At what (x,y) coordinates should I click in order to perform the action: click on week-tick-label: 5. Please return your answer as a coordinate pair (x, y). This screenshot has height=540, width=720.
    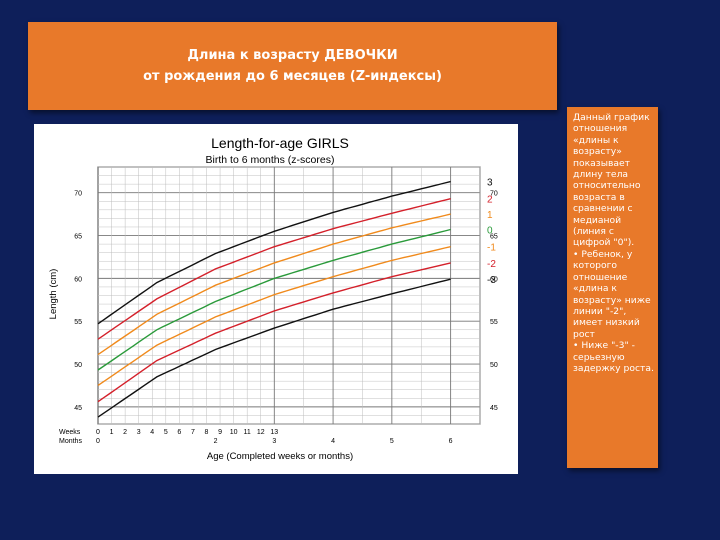
    Looking at the image, I should click on (166, 432).